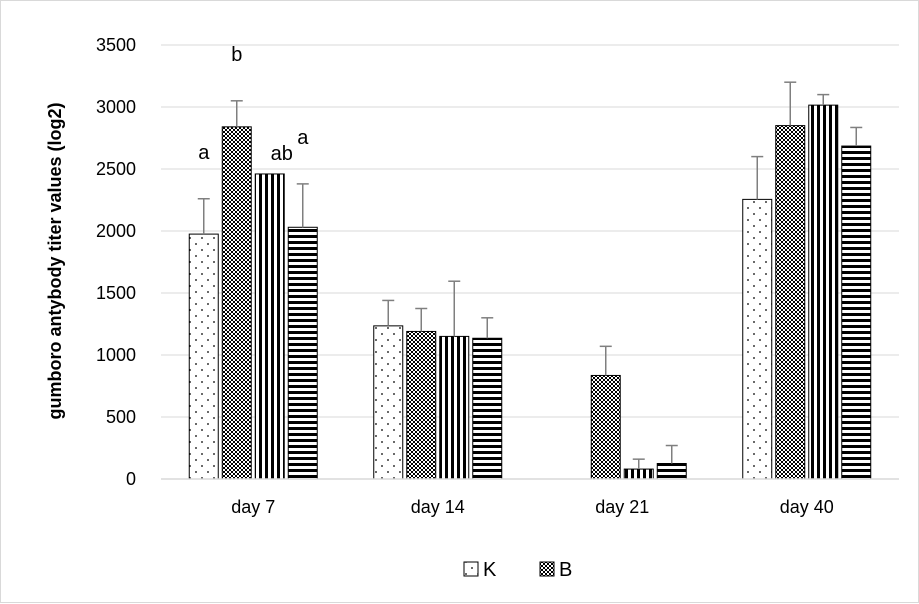 The height and width of the screenshot is (604, 919). What do you see at coordinates (131, 479) in the screenshot?
I see `y-tick-label: 0` at bounding box center [131, 479].